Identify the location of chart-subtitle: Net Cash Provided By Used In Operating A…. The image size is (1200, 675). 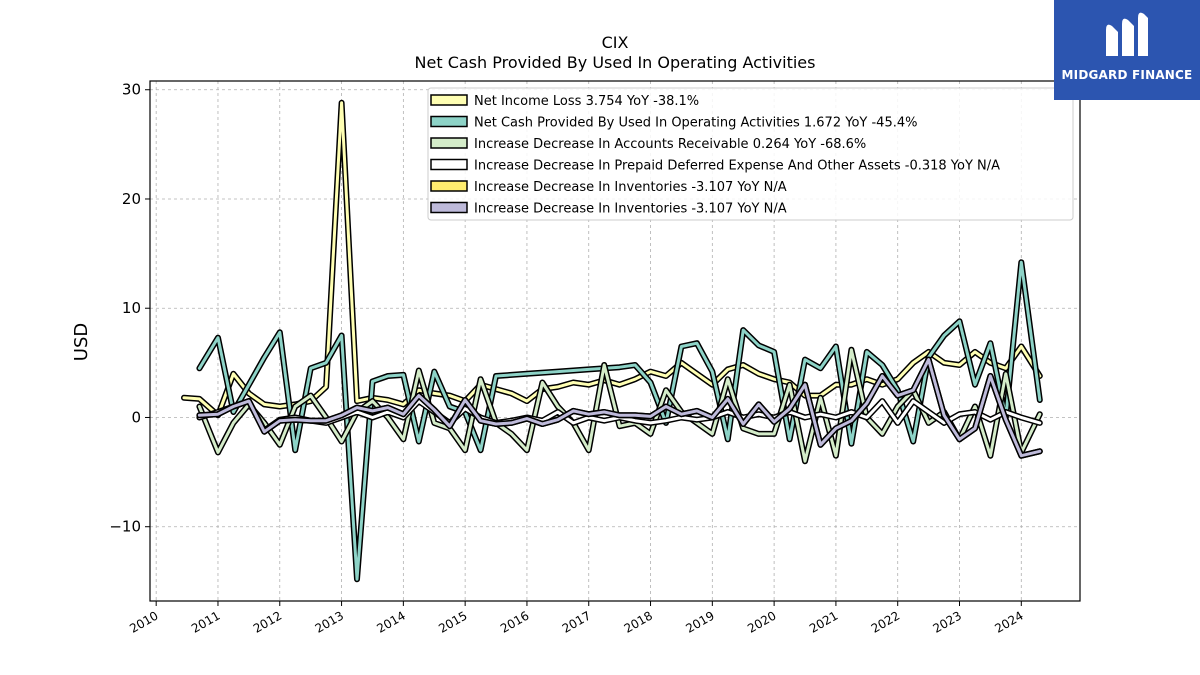
(615, 62).